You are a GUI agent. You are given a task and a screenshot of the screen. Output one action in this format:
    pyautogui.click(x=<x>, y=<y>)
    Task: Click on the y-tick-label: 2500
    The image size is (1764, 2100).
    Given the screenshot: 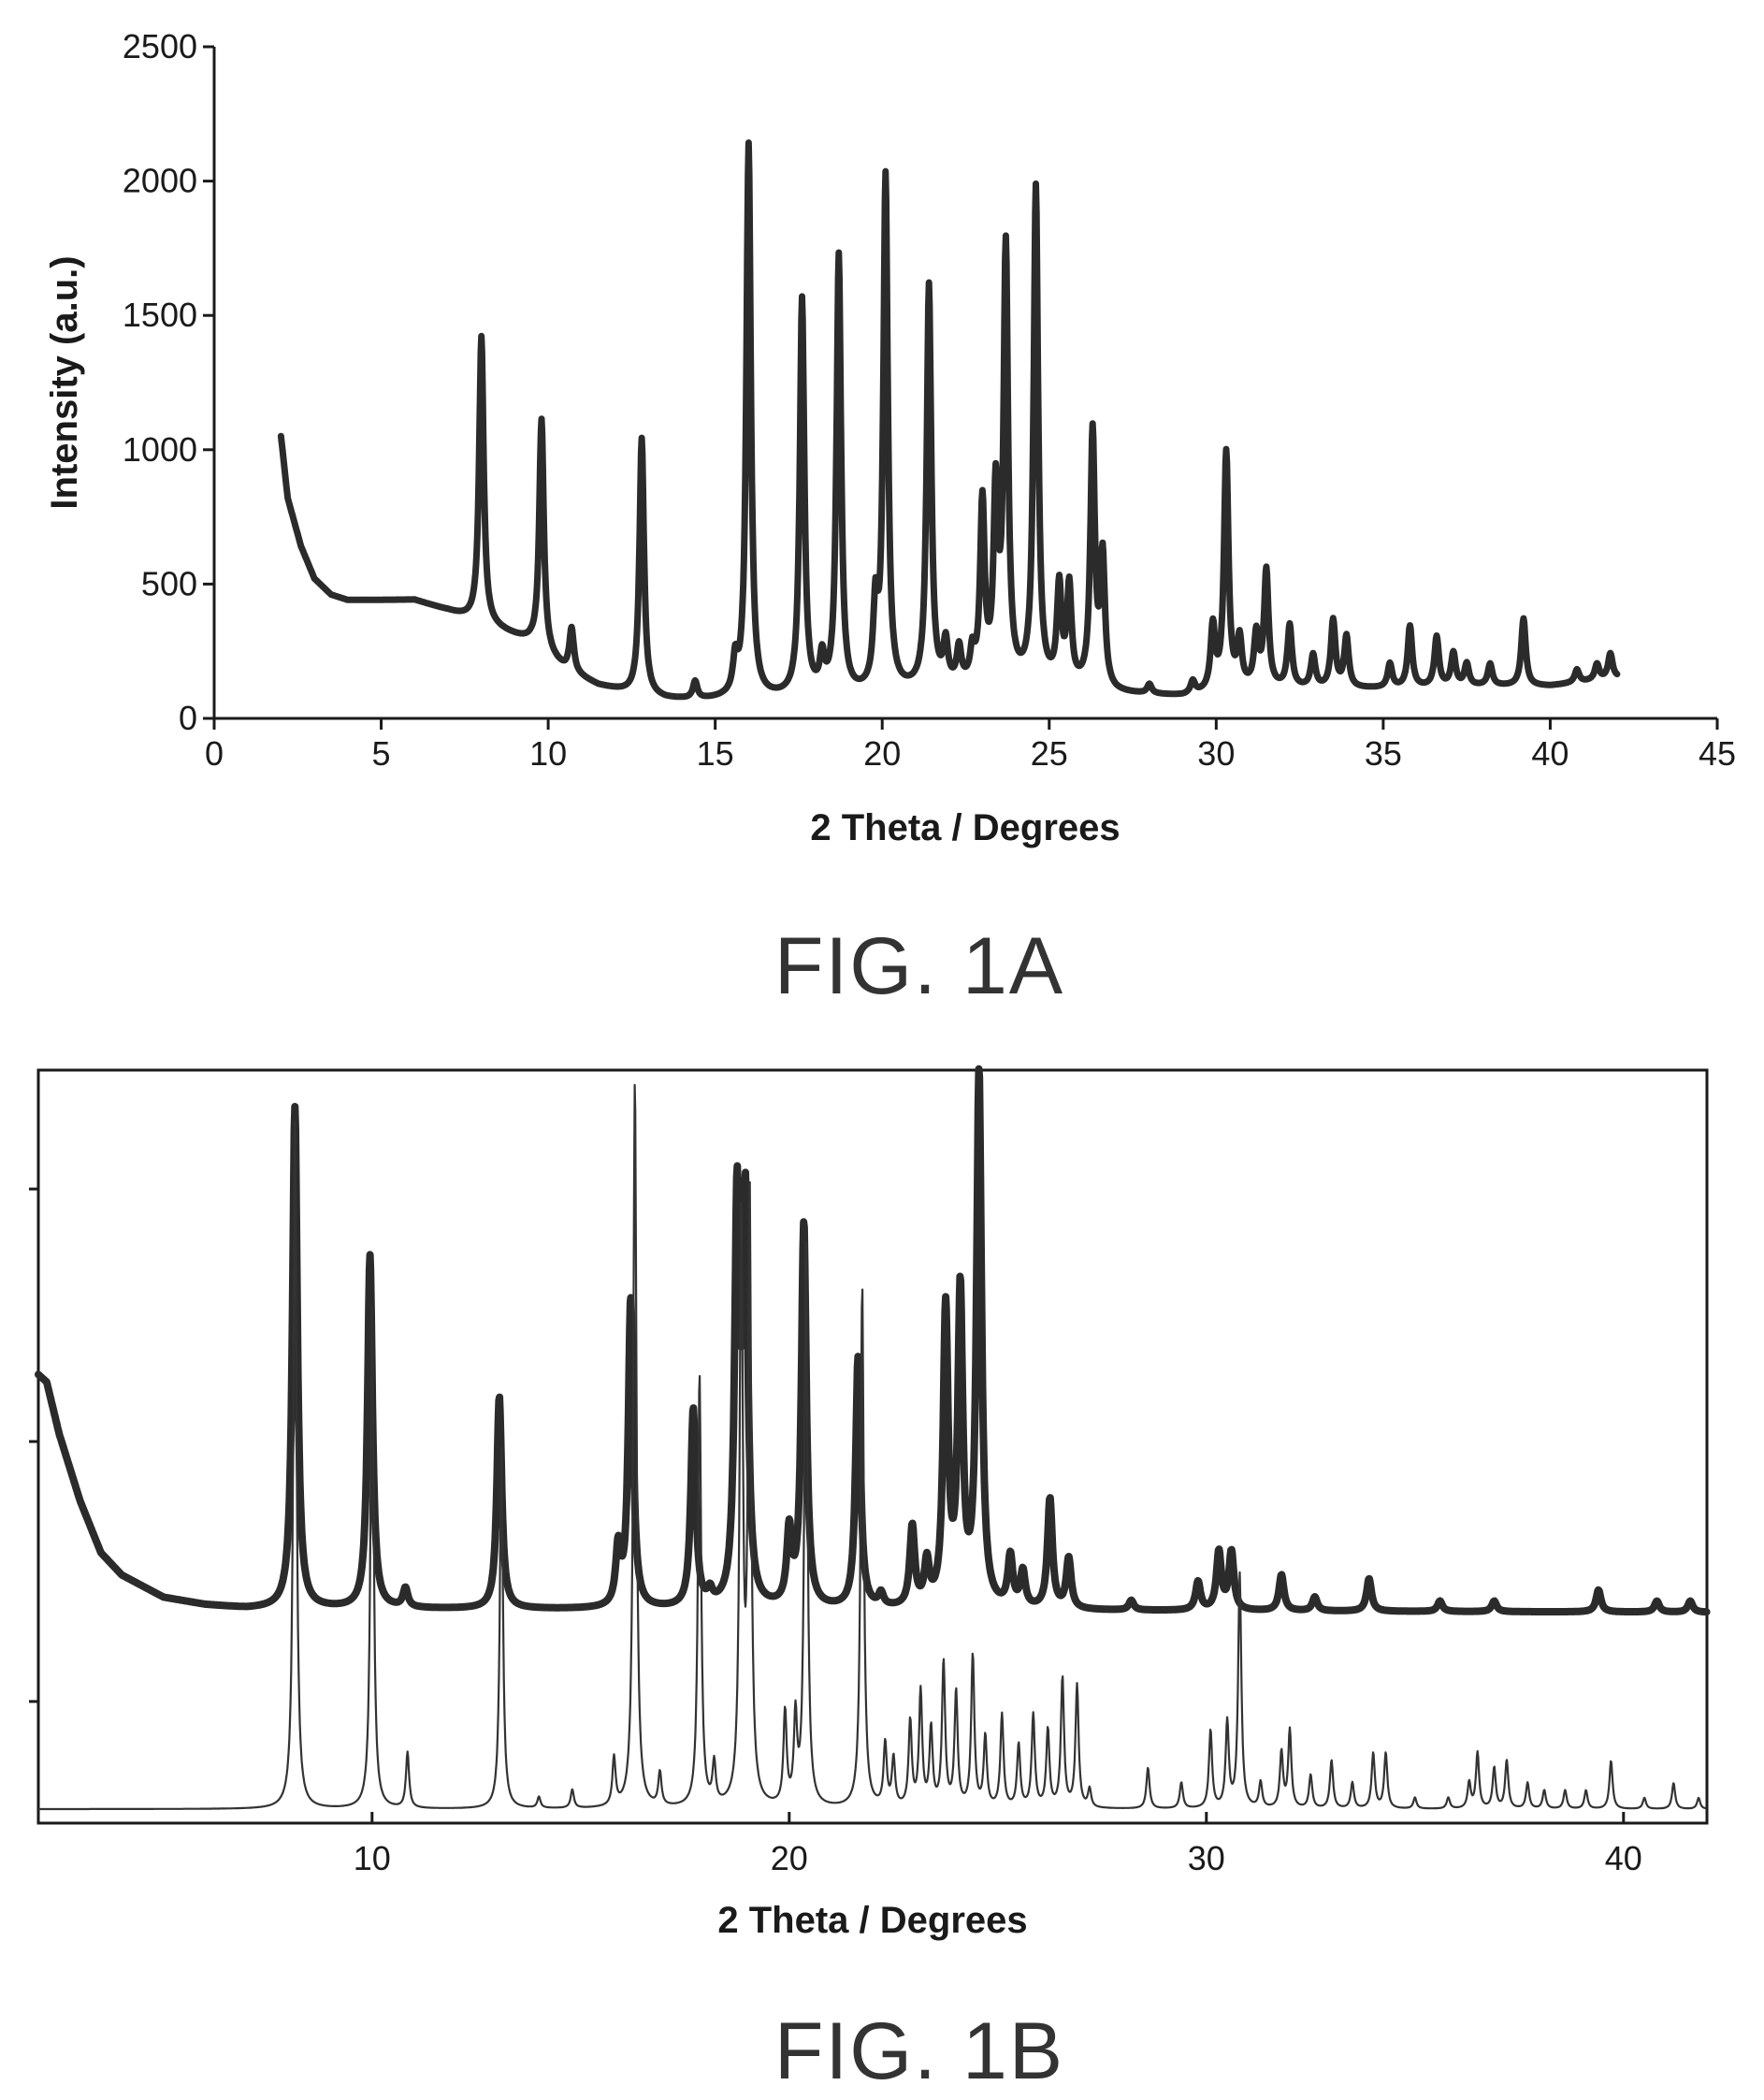 What is the action you would take?
    pyautogui.click(x=160, y=46)
    